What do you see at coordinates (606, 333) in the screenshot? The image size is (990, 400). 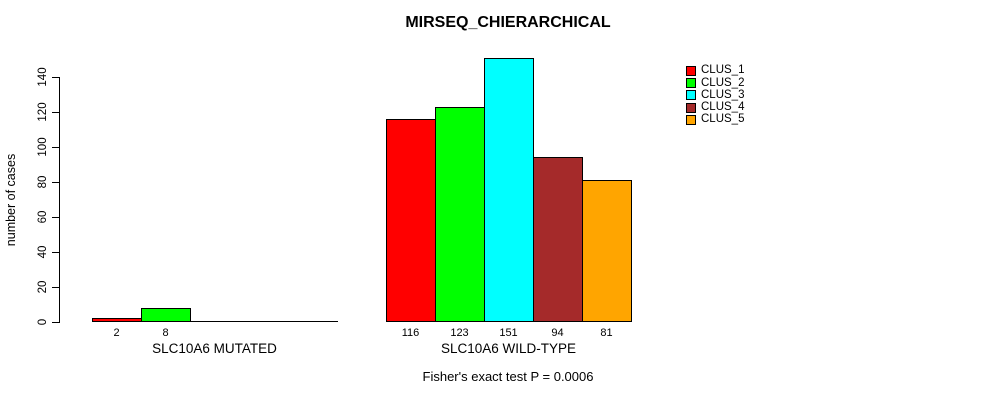 I see `bar-value-label: 81` at bounding box center [606, 333].